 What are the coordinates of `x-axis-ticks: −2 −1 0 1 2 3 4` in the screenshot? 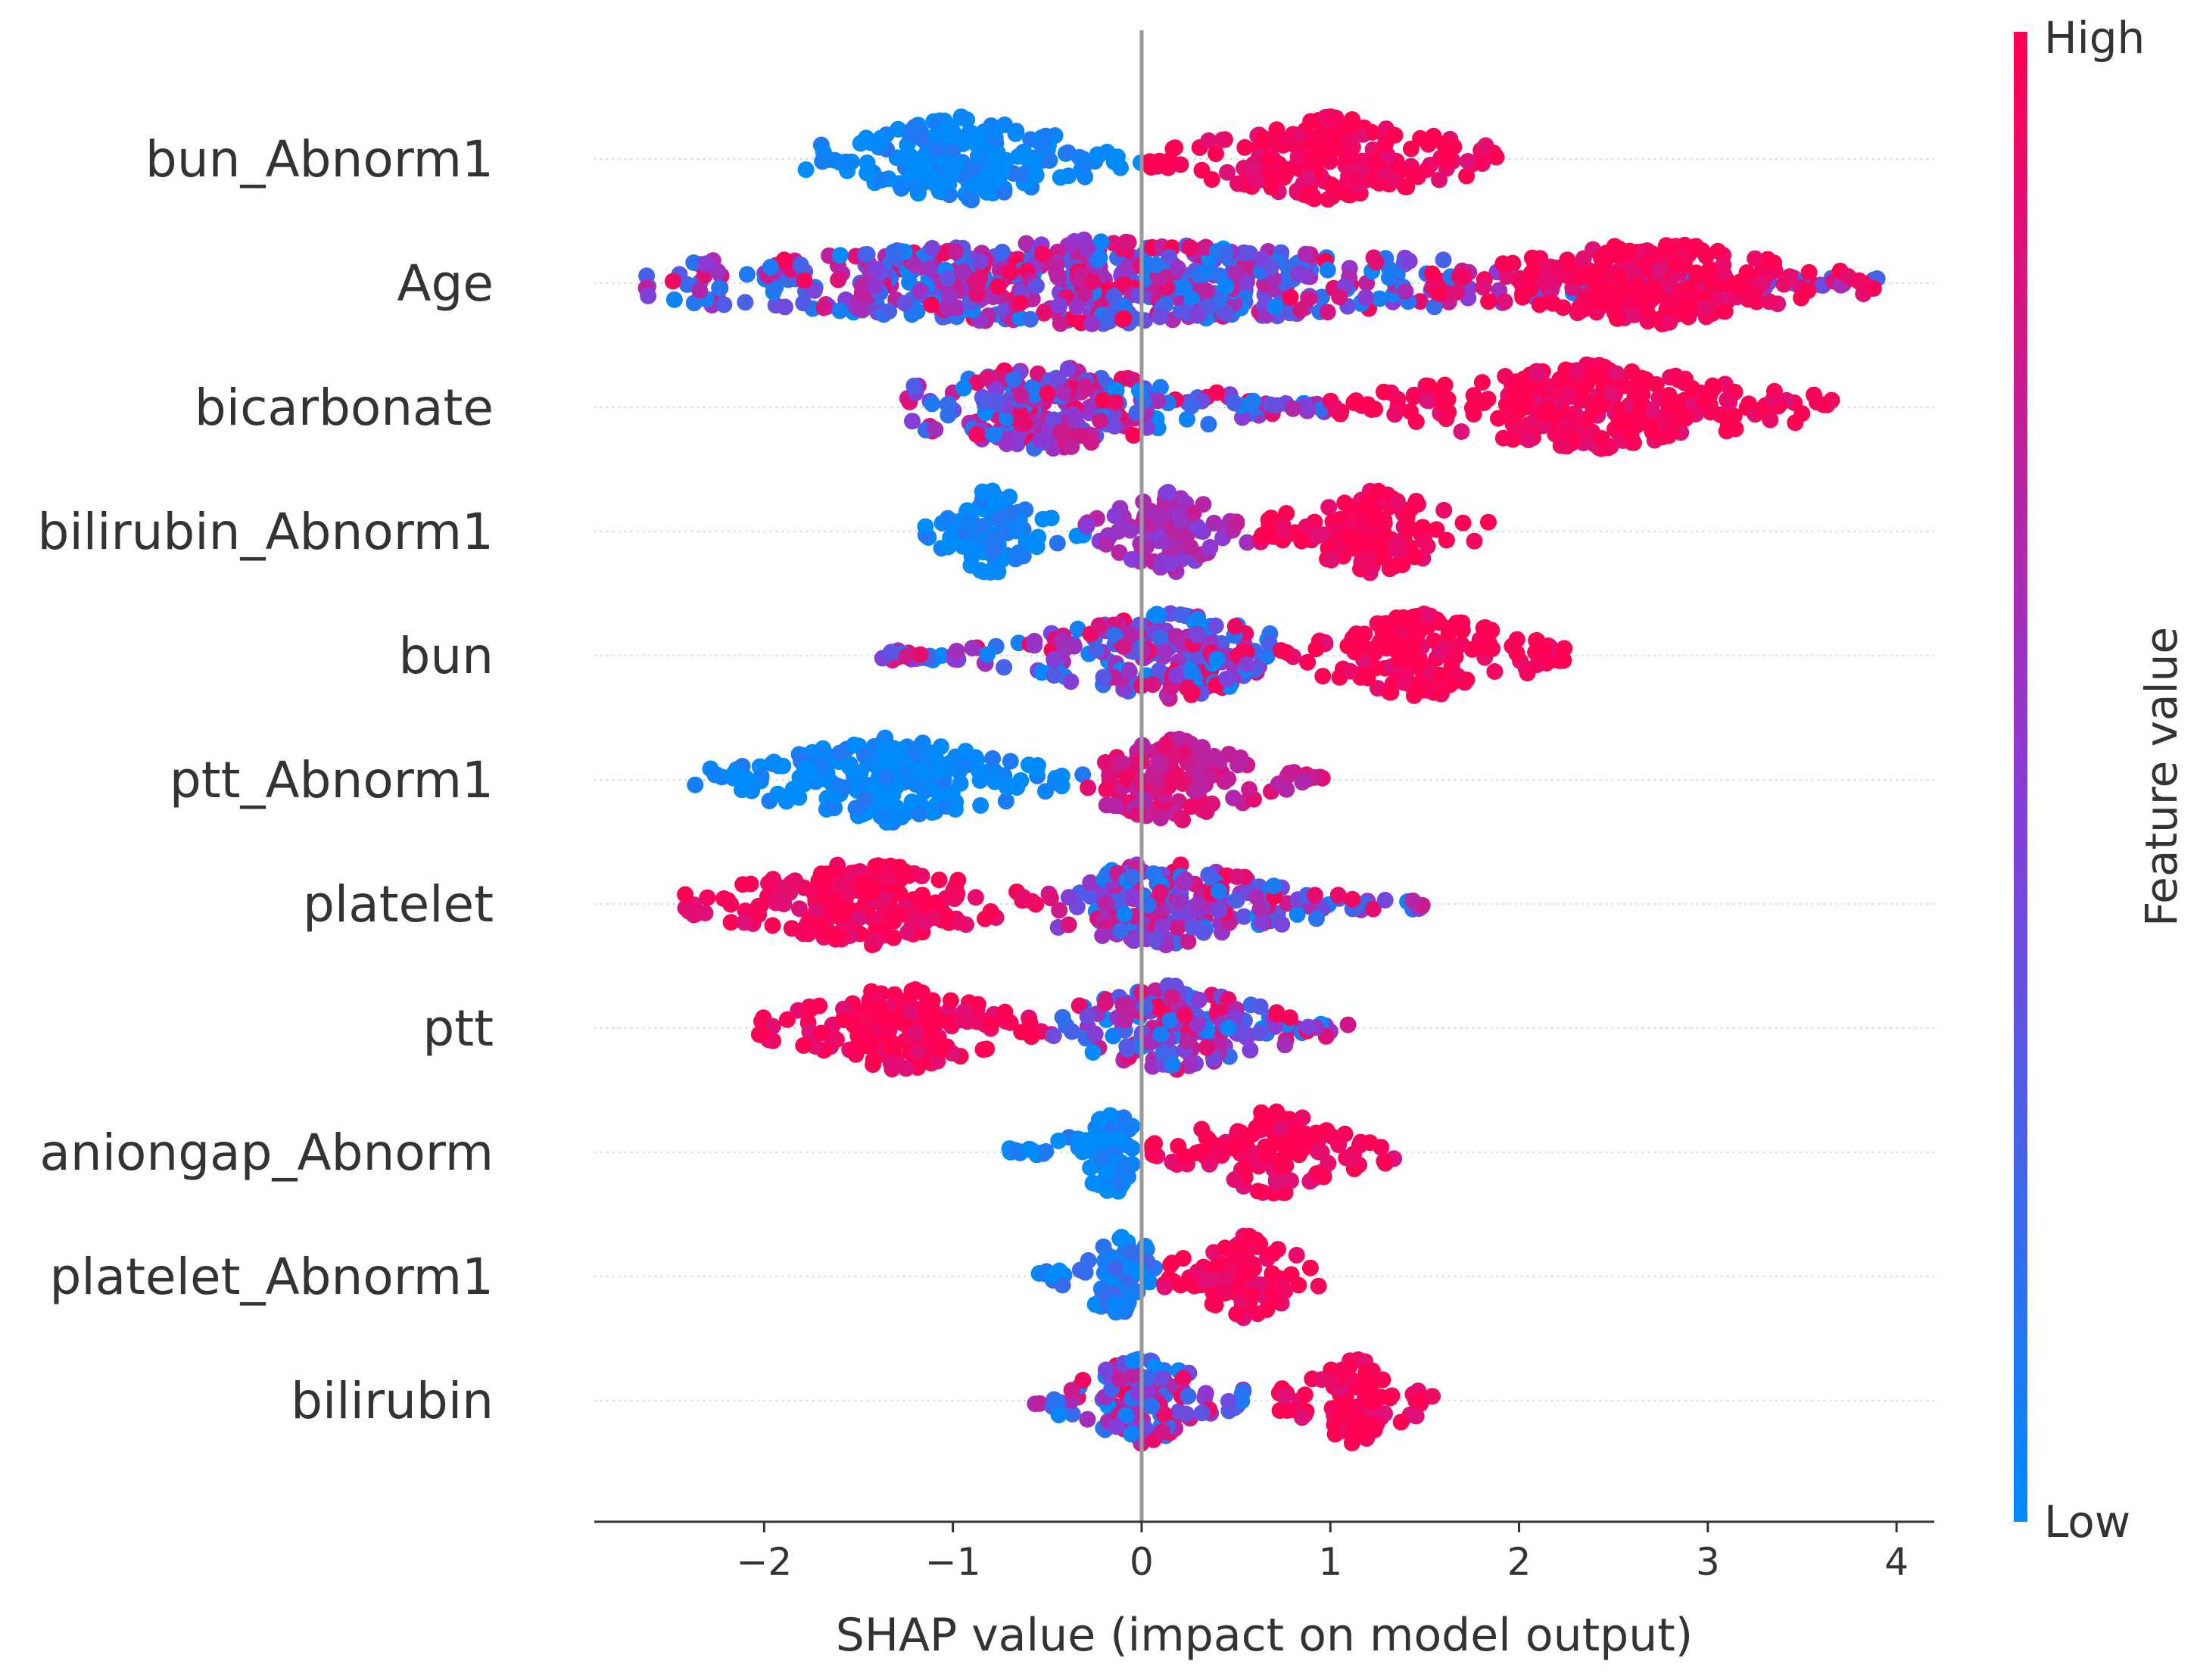 It's located at (1323, 1553).